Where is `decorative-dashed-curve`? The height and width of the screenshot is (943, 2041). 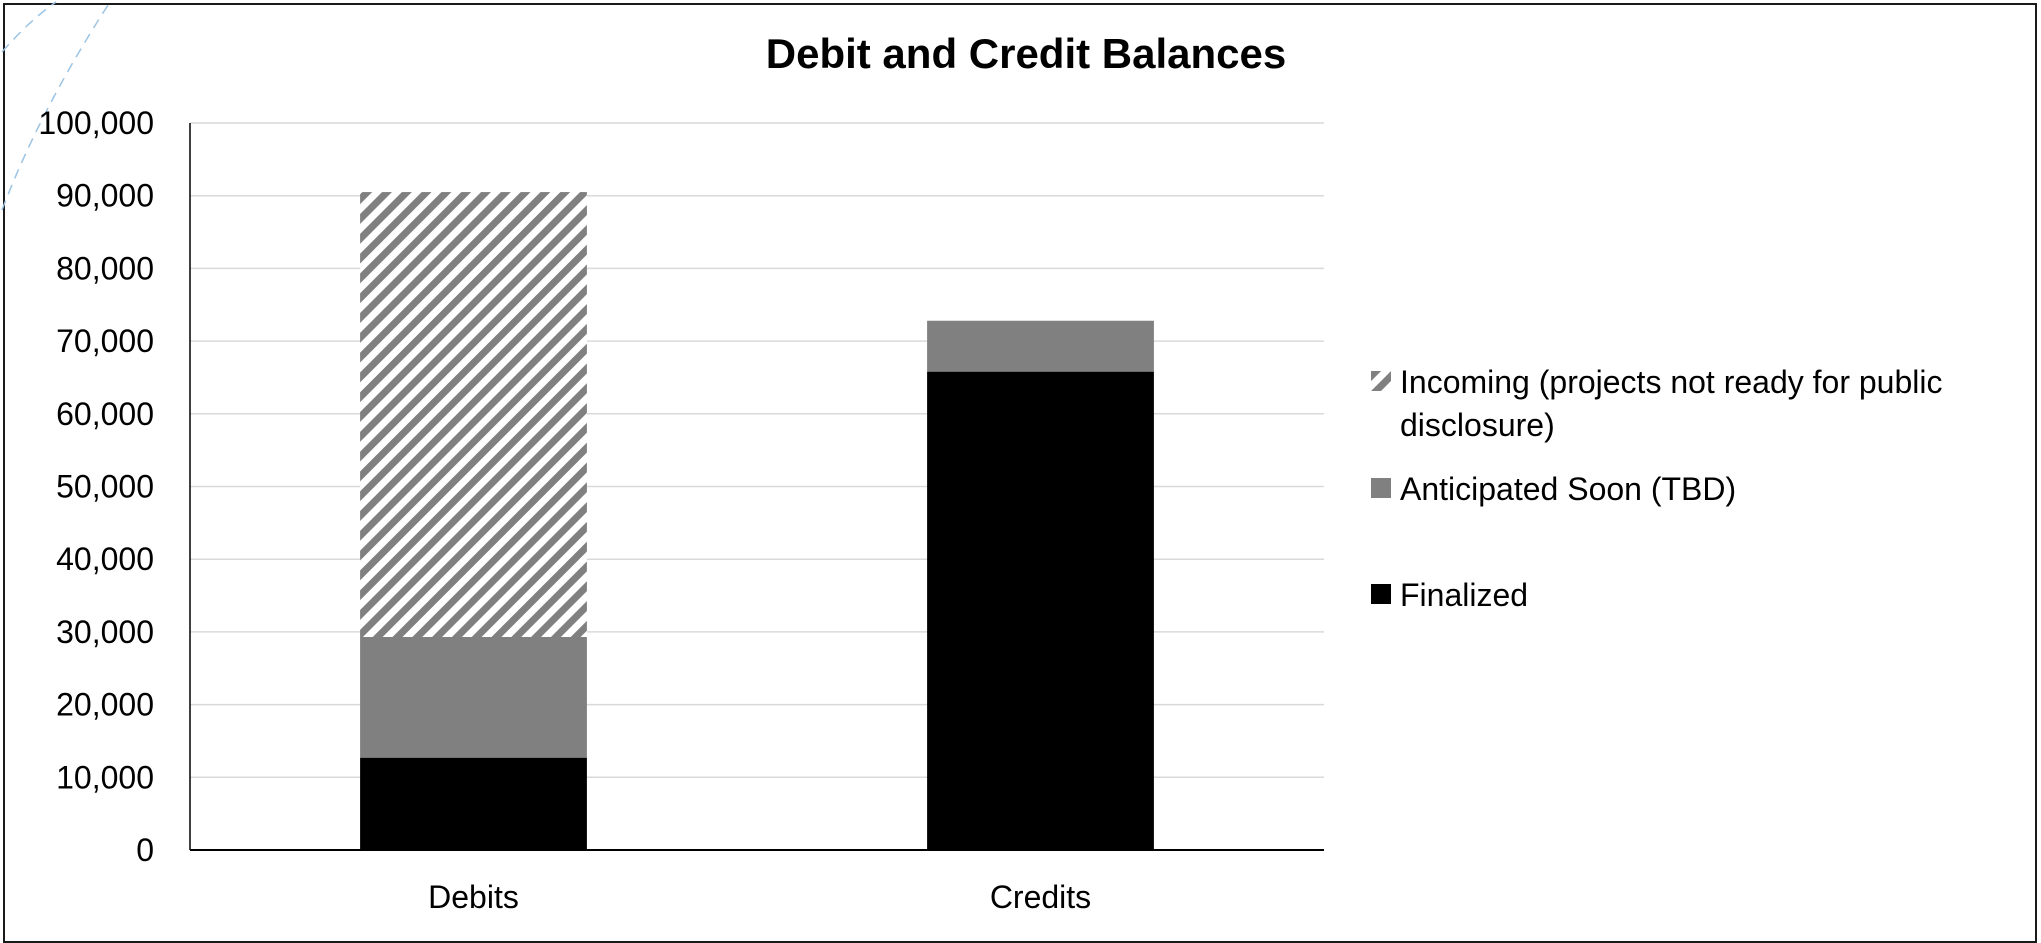
decorative-dashed-curve is located at coordinates (56, 106).